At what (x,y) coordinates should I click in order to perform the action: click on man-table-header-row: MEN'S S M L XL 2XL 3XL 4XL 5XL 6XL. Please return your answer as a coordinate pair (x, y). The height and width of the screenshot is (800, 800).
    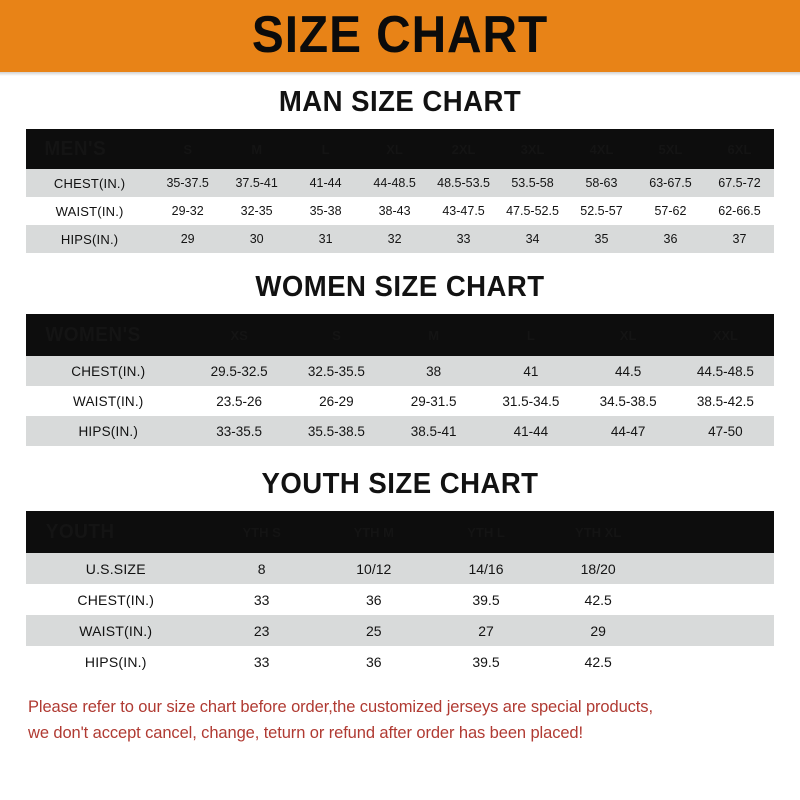
    Looking at the image, I should click on (400, 149).